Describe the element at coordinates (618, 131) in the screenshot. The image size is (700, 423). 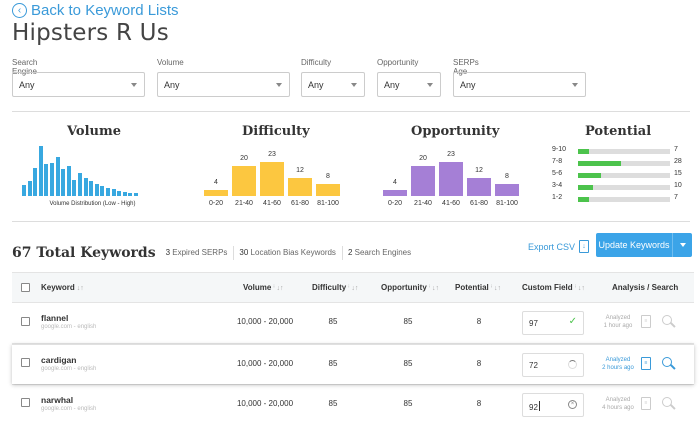
I see `potential-panel-title: Potential` at that location.